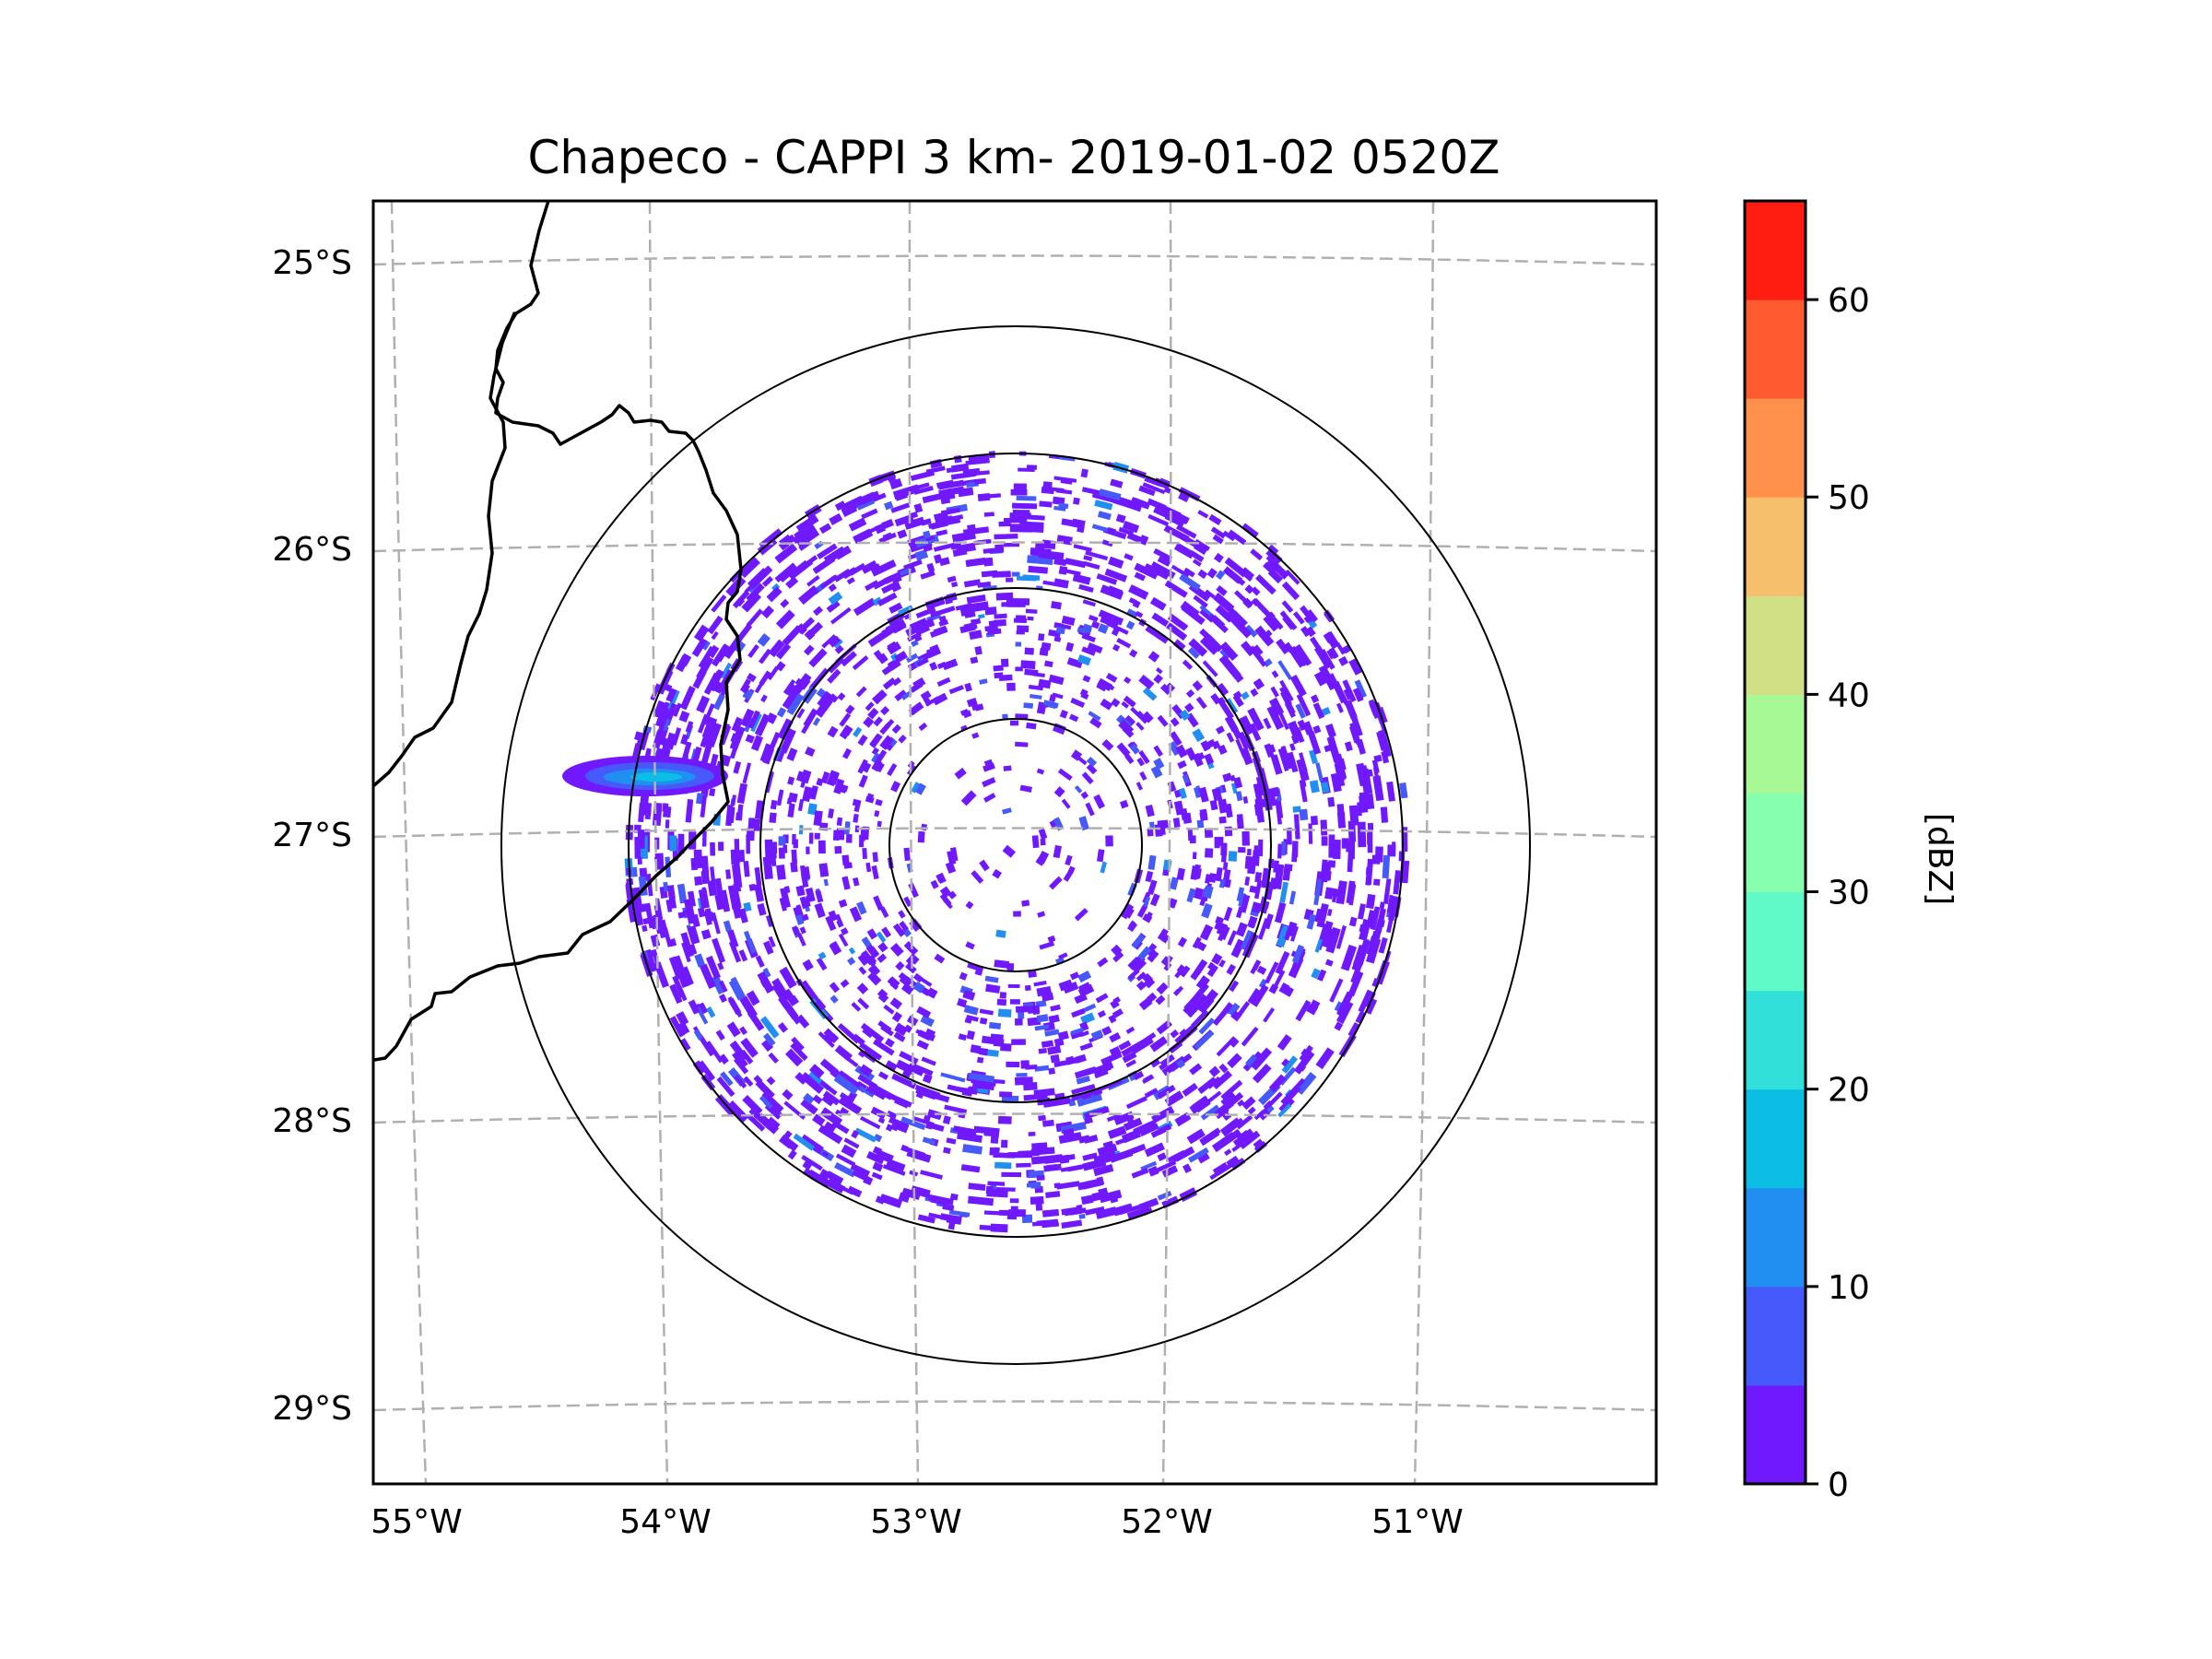 This screenshot has height=1659, width=2212. I want to click on lon-tick-label: 55°W, so click(416, 1522).